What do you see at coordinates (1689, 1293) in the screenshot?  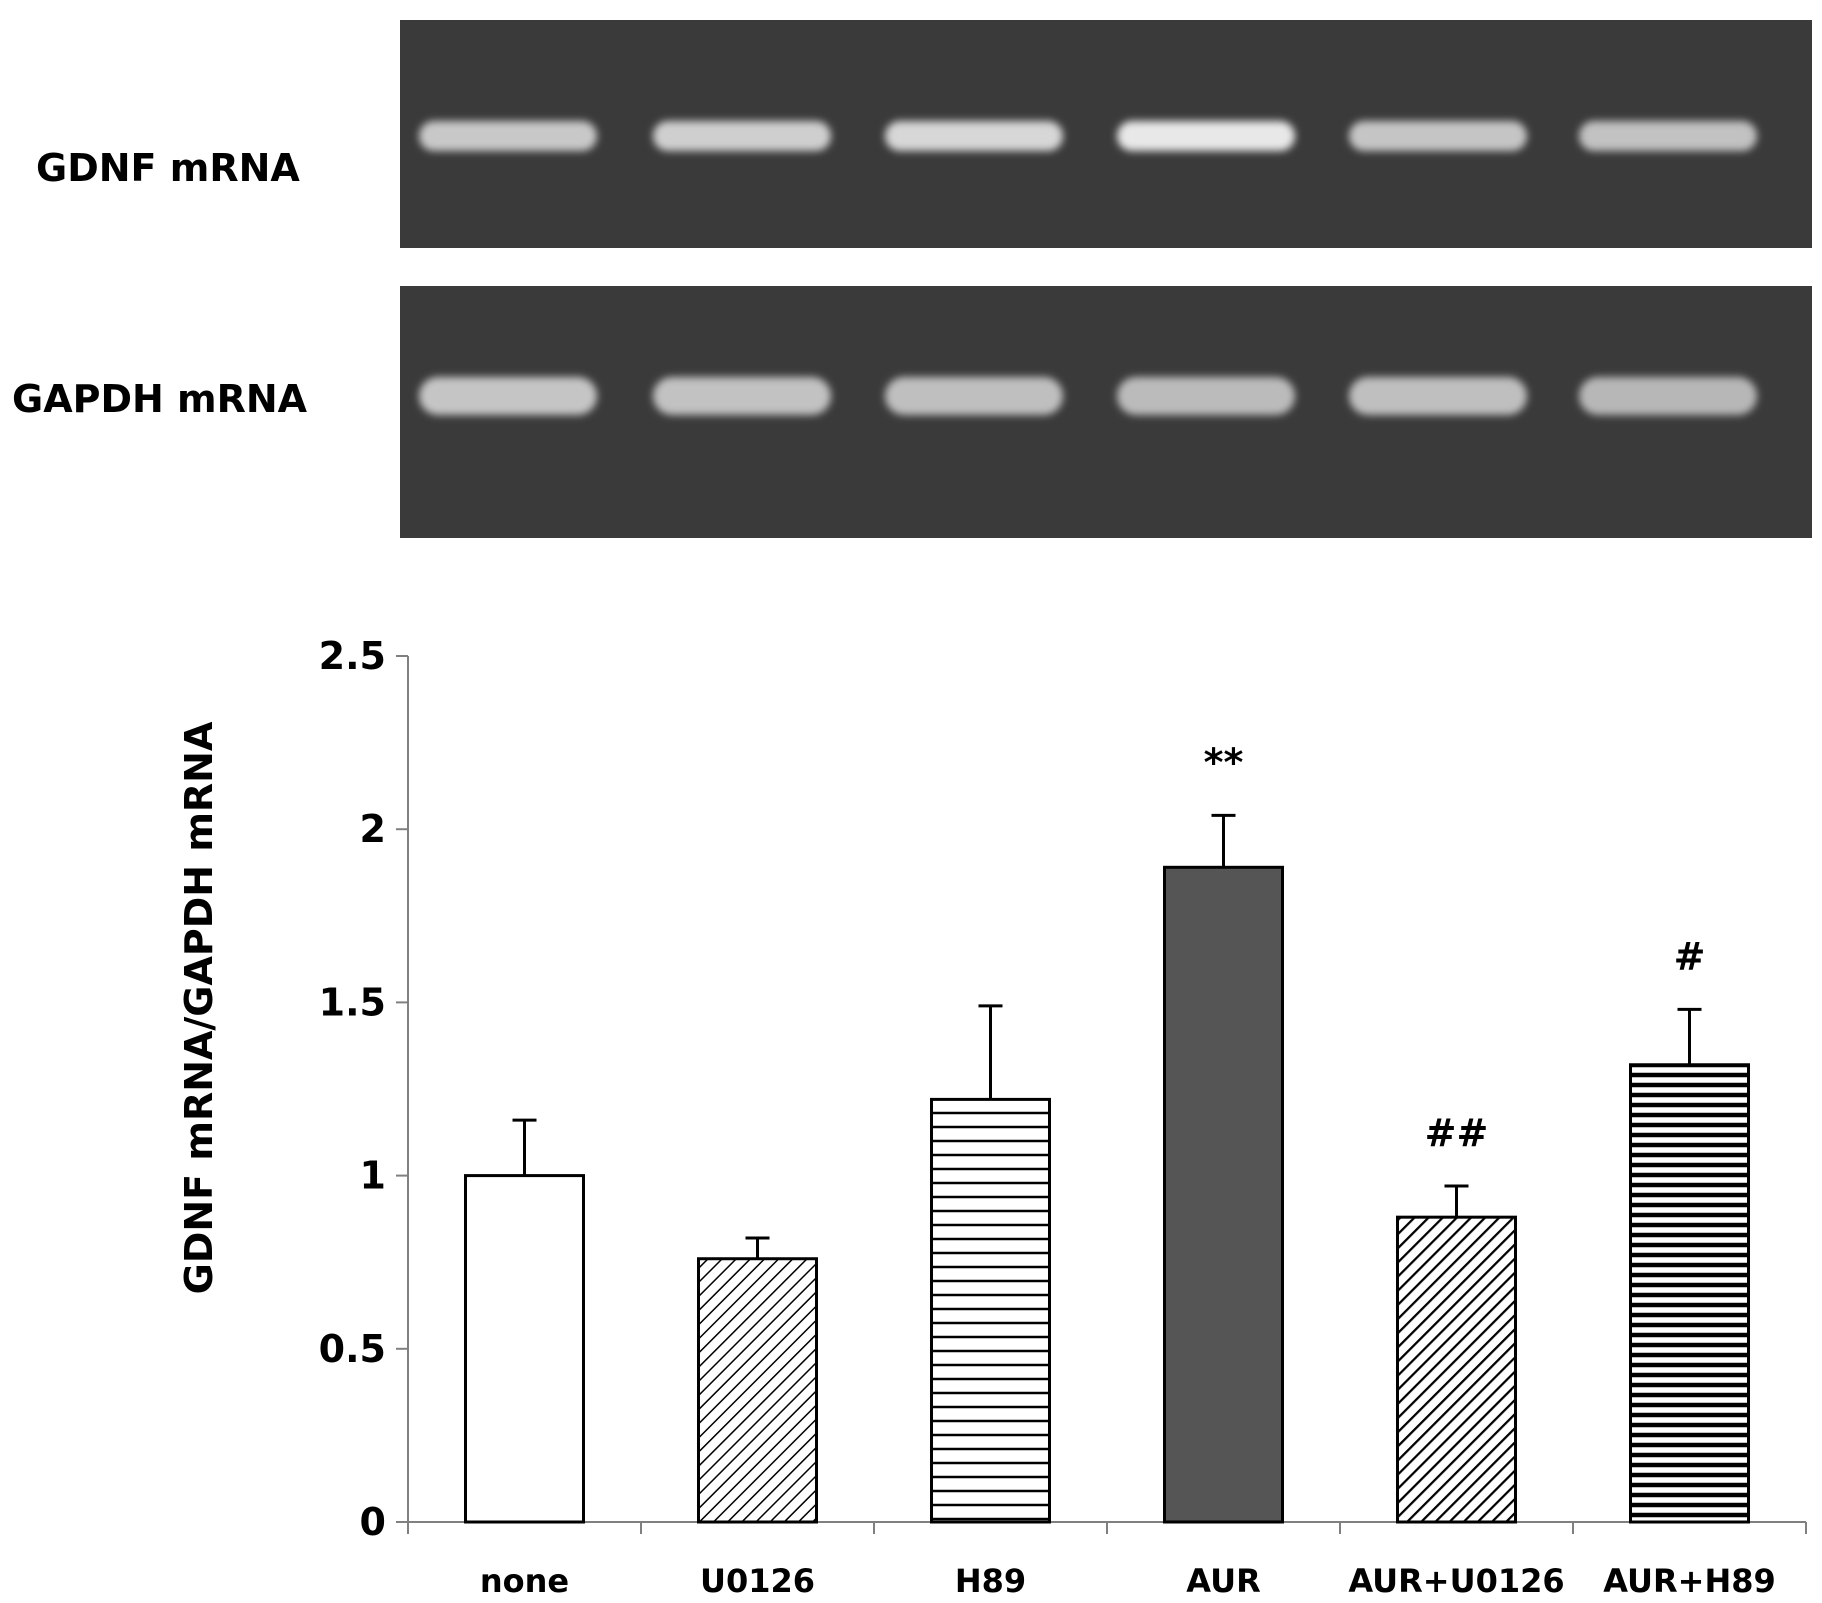 I see `bar-aur-h89` at bounding box center [1689, 1293].